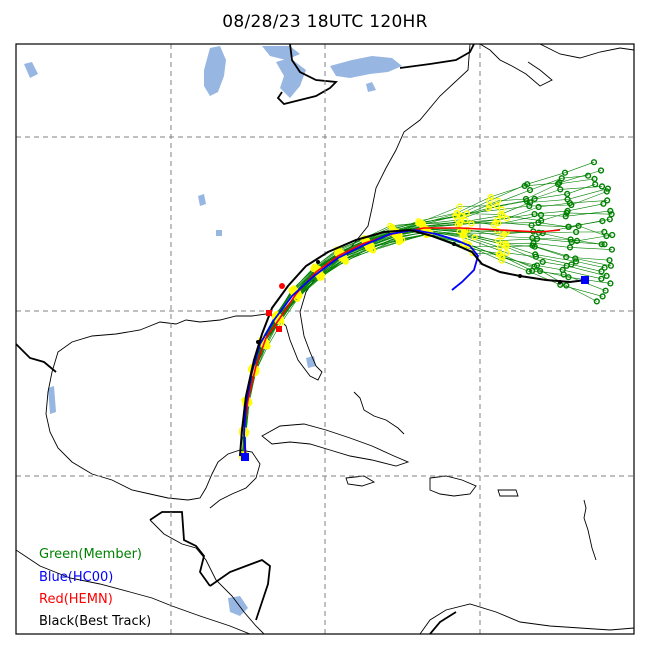 Image resolution: width=650 pixels, height=651 pixels. I want to click on legend-member: Green(Member), so click(90, 554).